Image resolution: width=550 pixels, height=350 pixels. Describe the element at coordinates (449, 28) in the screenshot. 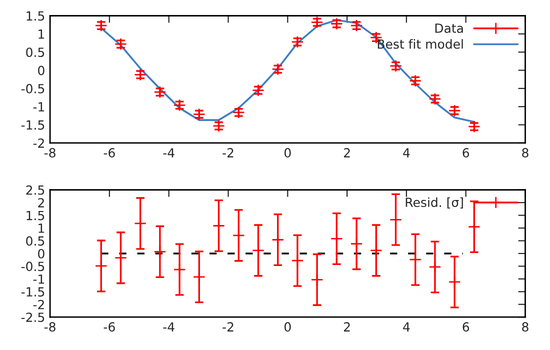

I see `legend-label: Data` at that location.